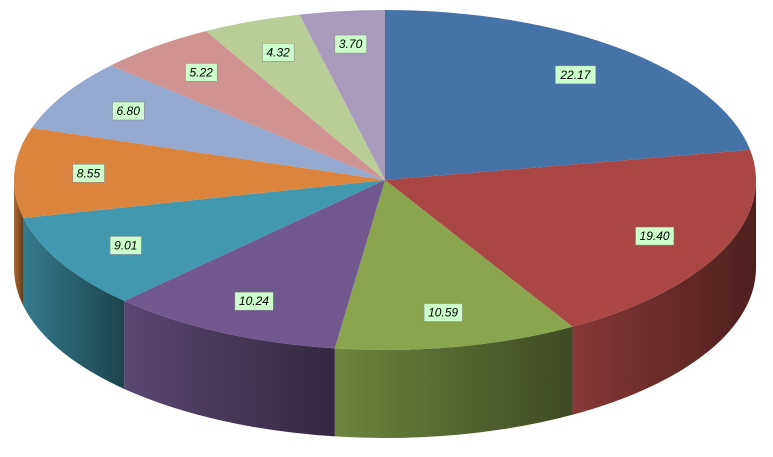 The height and width of the screenshot is (457, 773). I want to click on data-label: 10.24, so click(254, 301).